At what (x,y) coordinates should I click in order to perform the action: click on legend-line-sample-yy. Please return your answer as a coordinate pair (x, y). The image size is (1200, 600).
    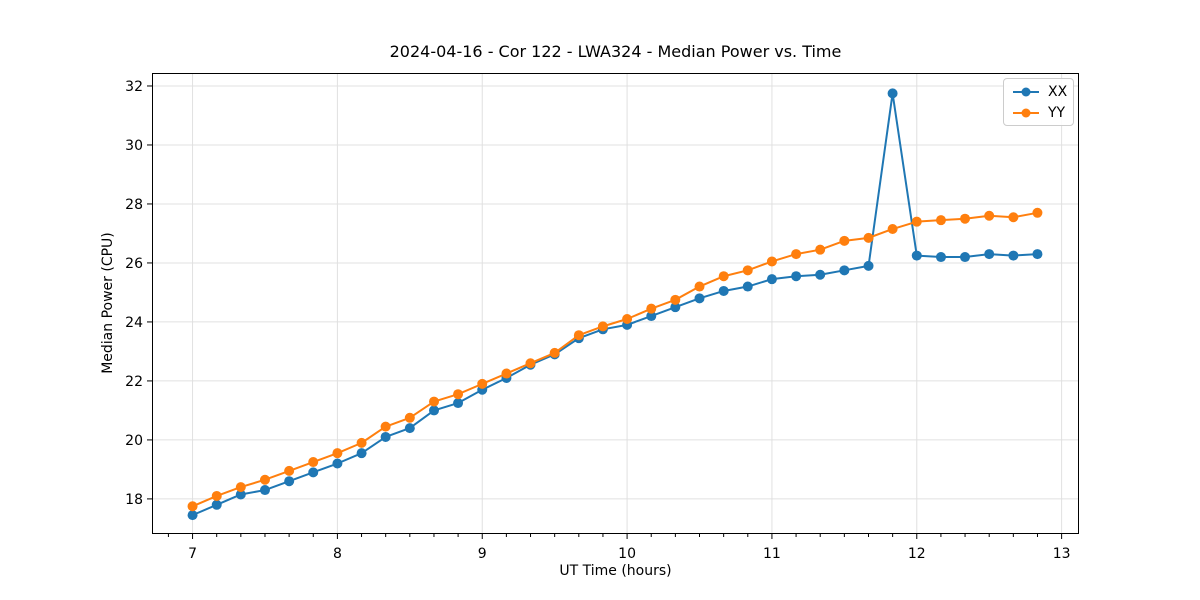
    Looking at the image, I should click on (1026, 112).